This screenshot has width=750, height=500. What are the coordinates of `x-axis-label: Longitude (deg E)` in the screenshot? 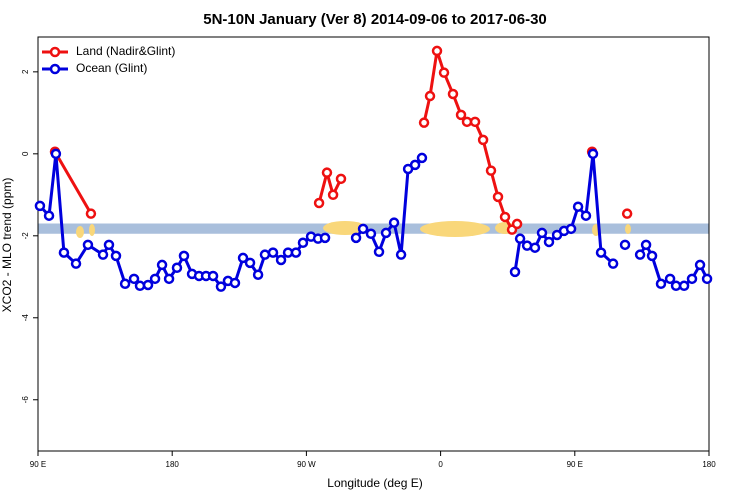 It's located at (374, 483).